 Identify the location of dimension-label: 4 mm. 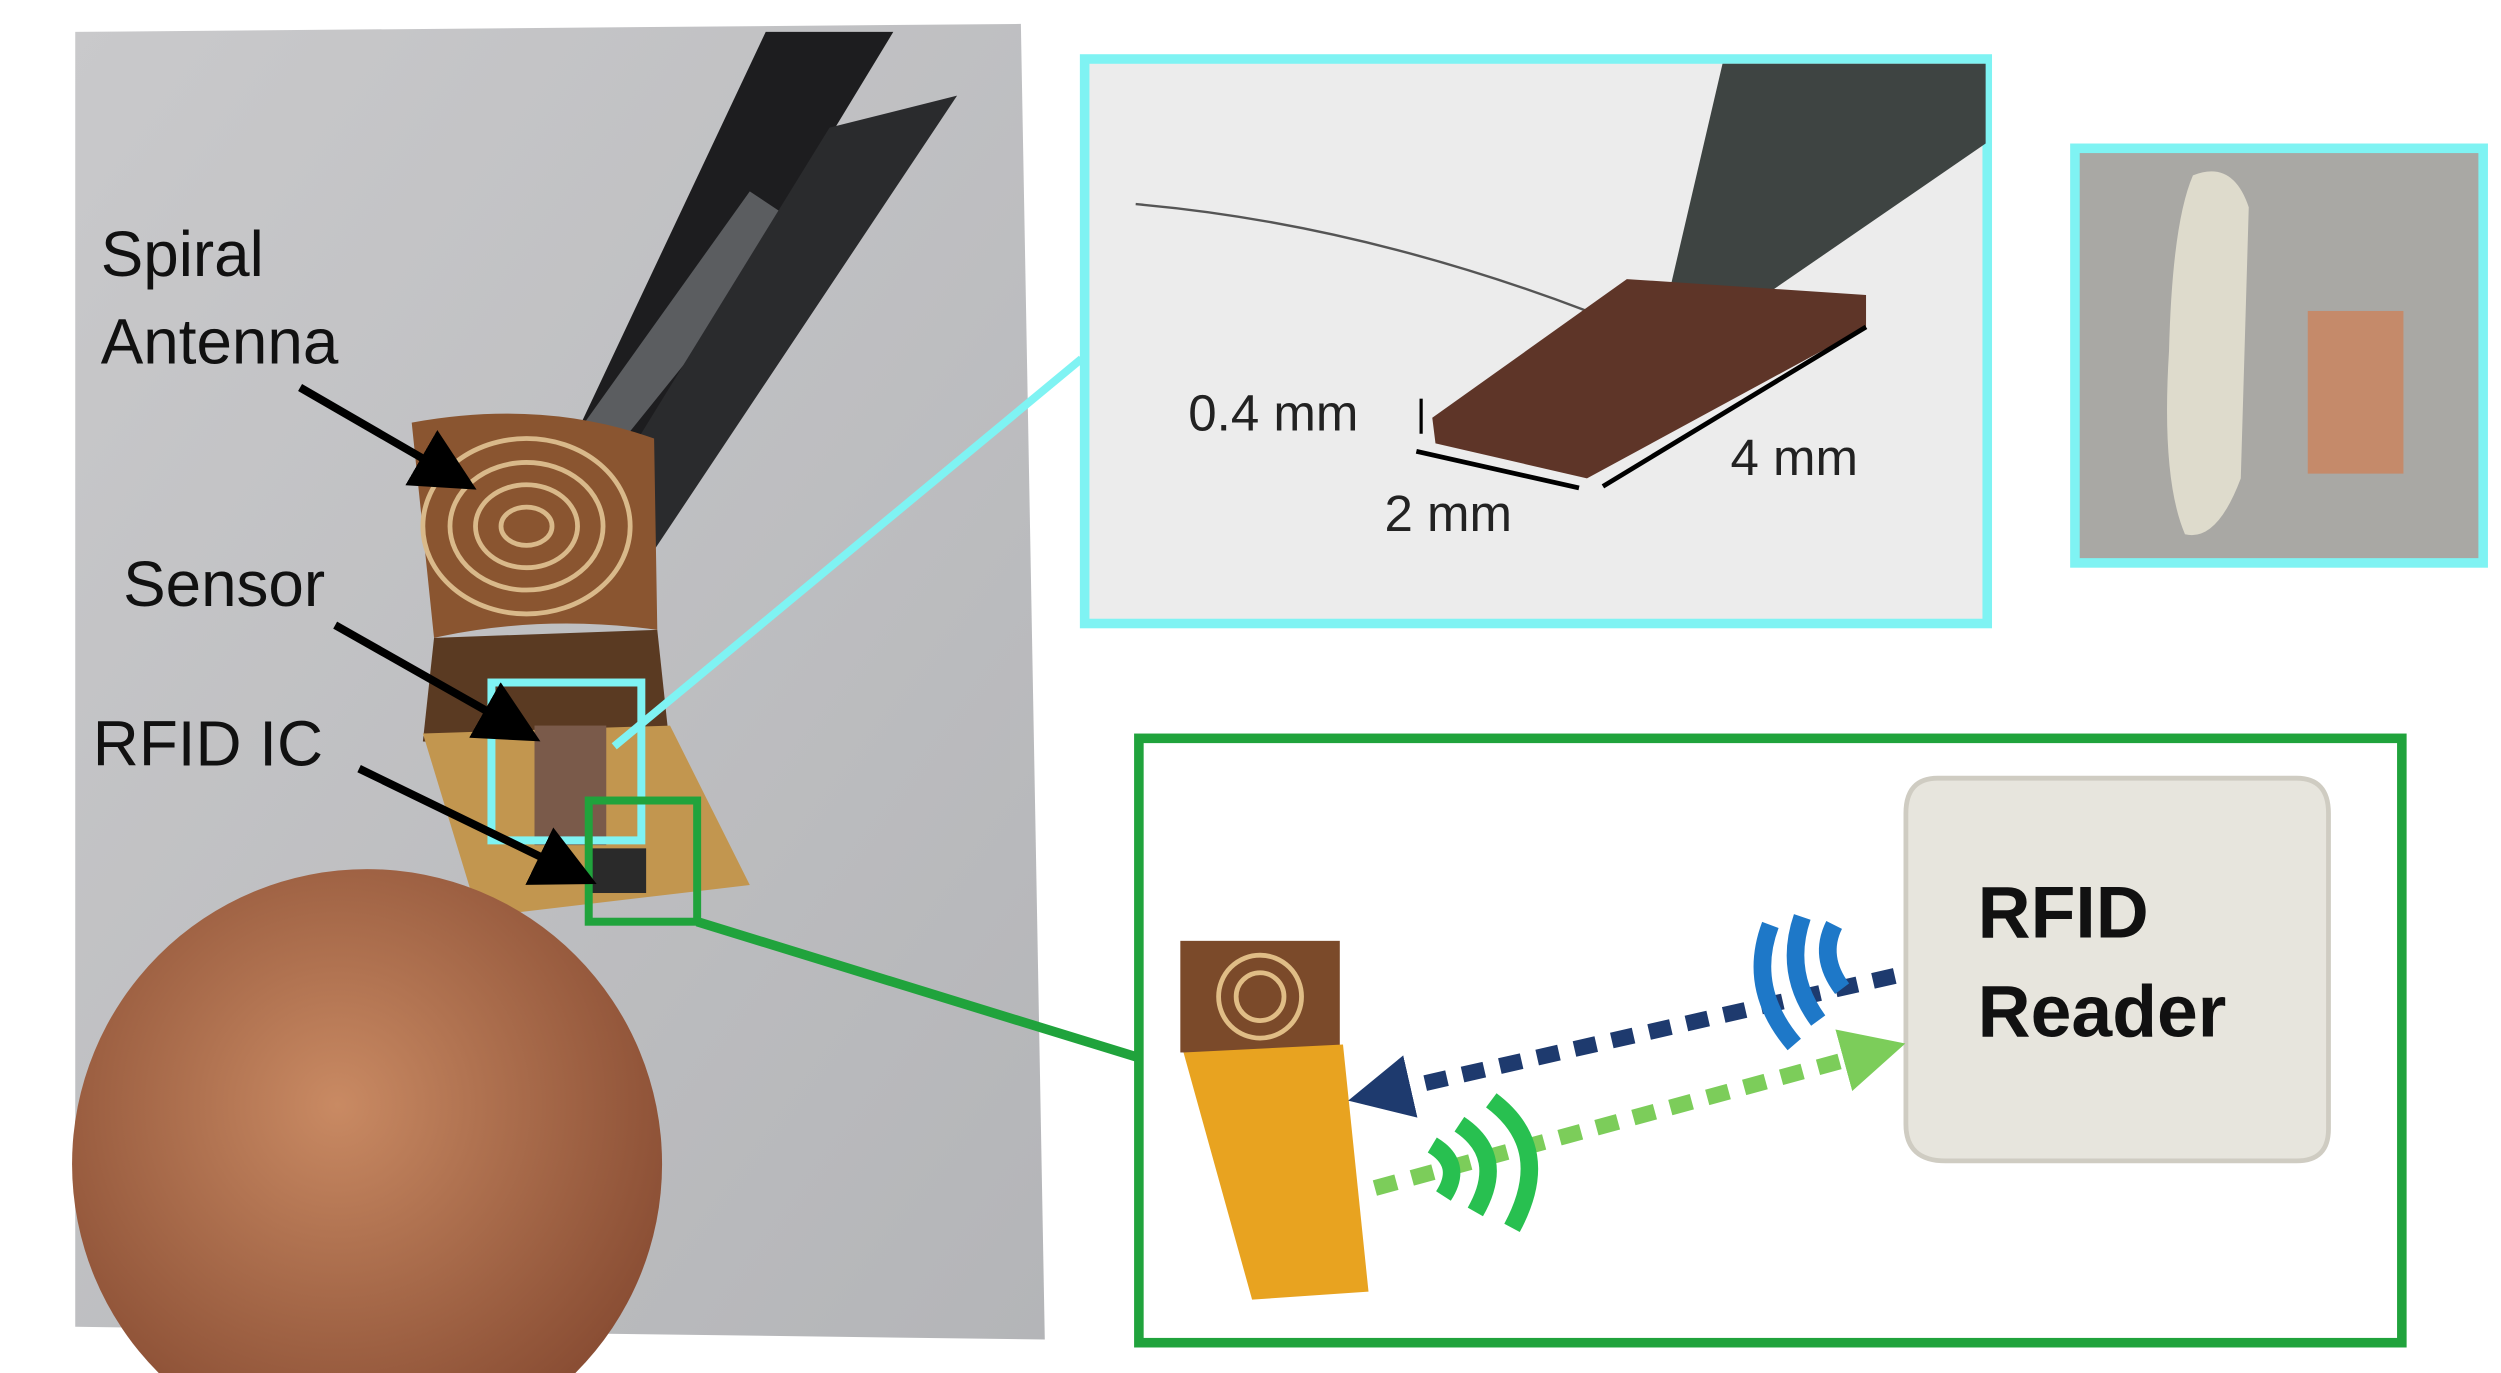
(1794, 457).